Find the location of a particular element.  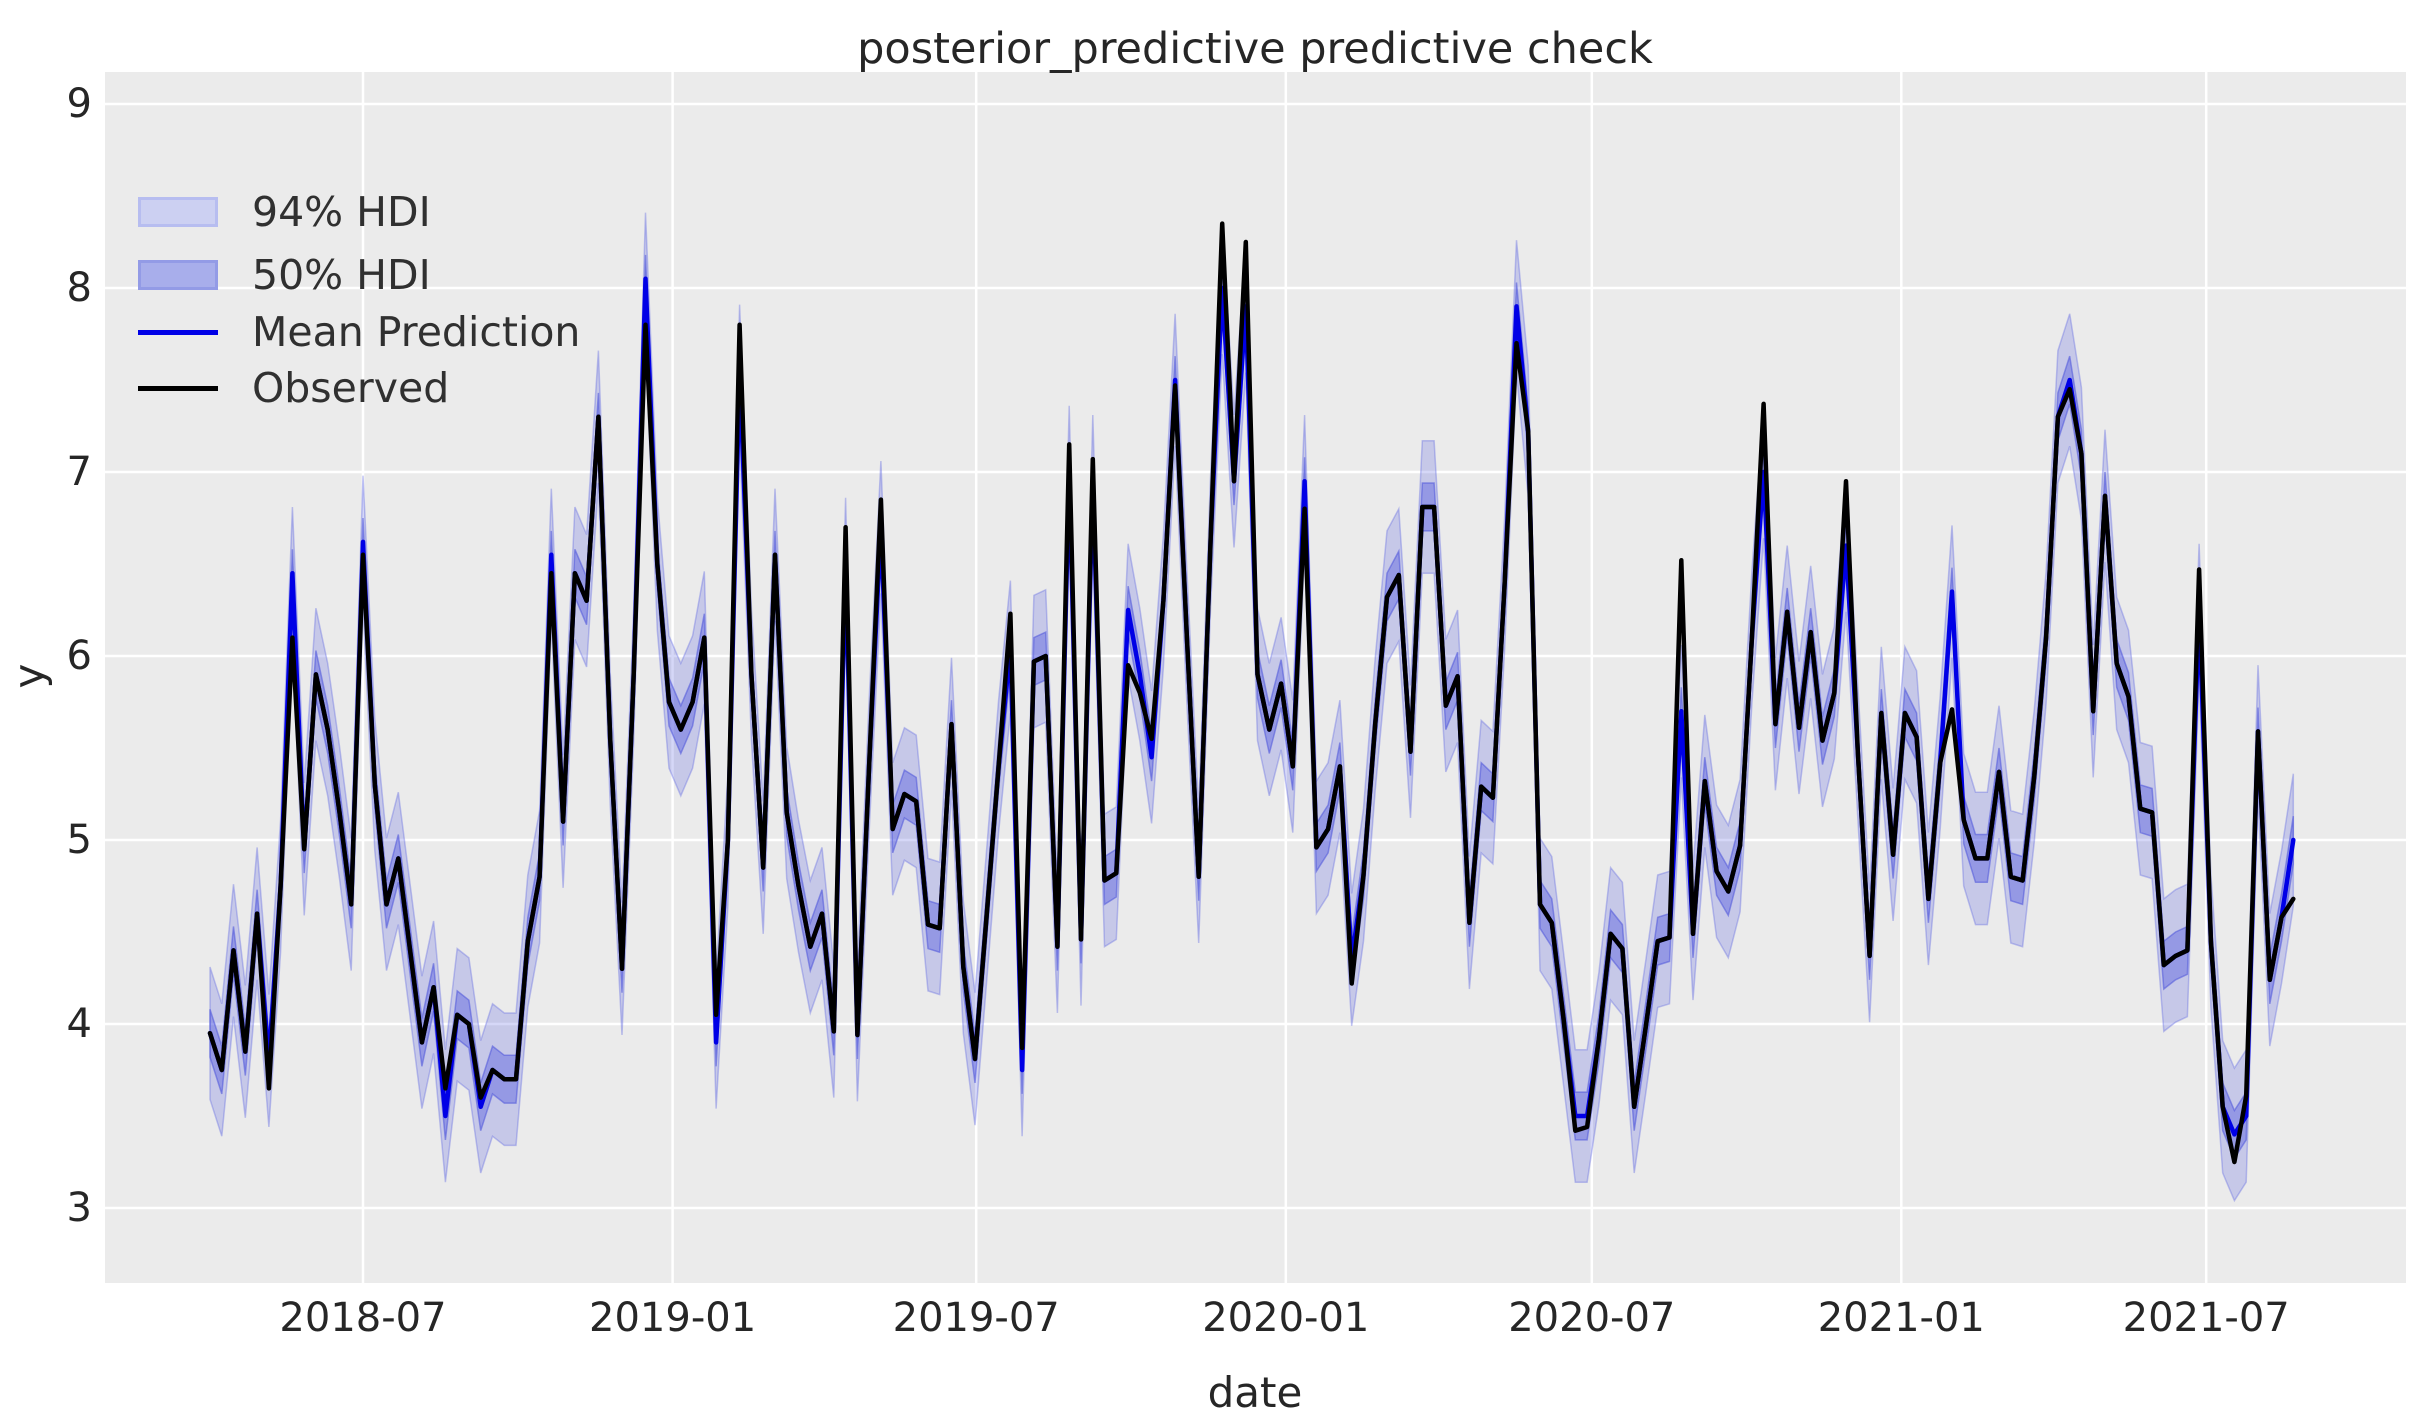

legend-item-hdi94: 94% HDI is located at coordinates (284, 212).